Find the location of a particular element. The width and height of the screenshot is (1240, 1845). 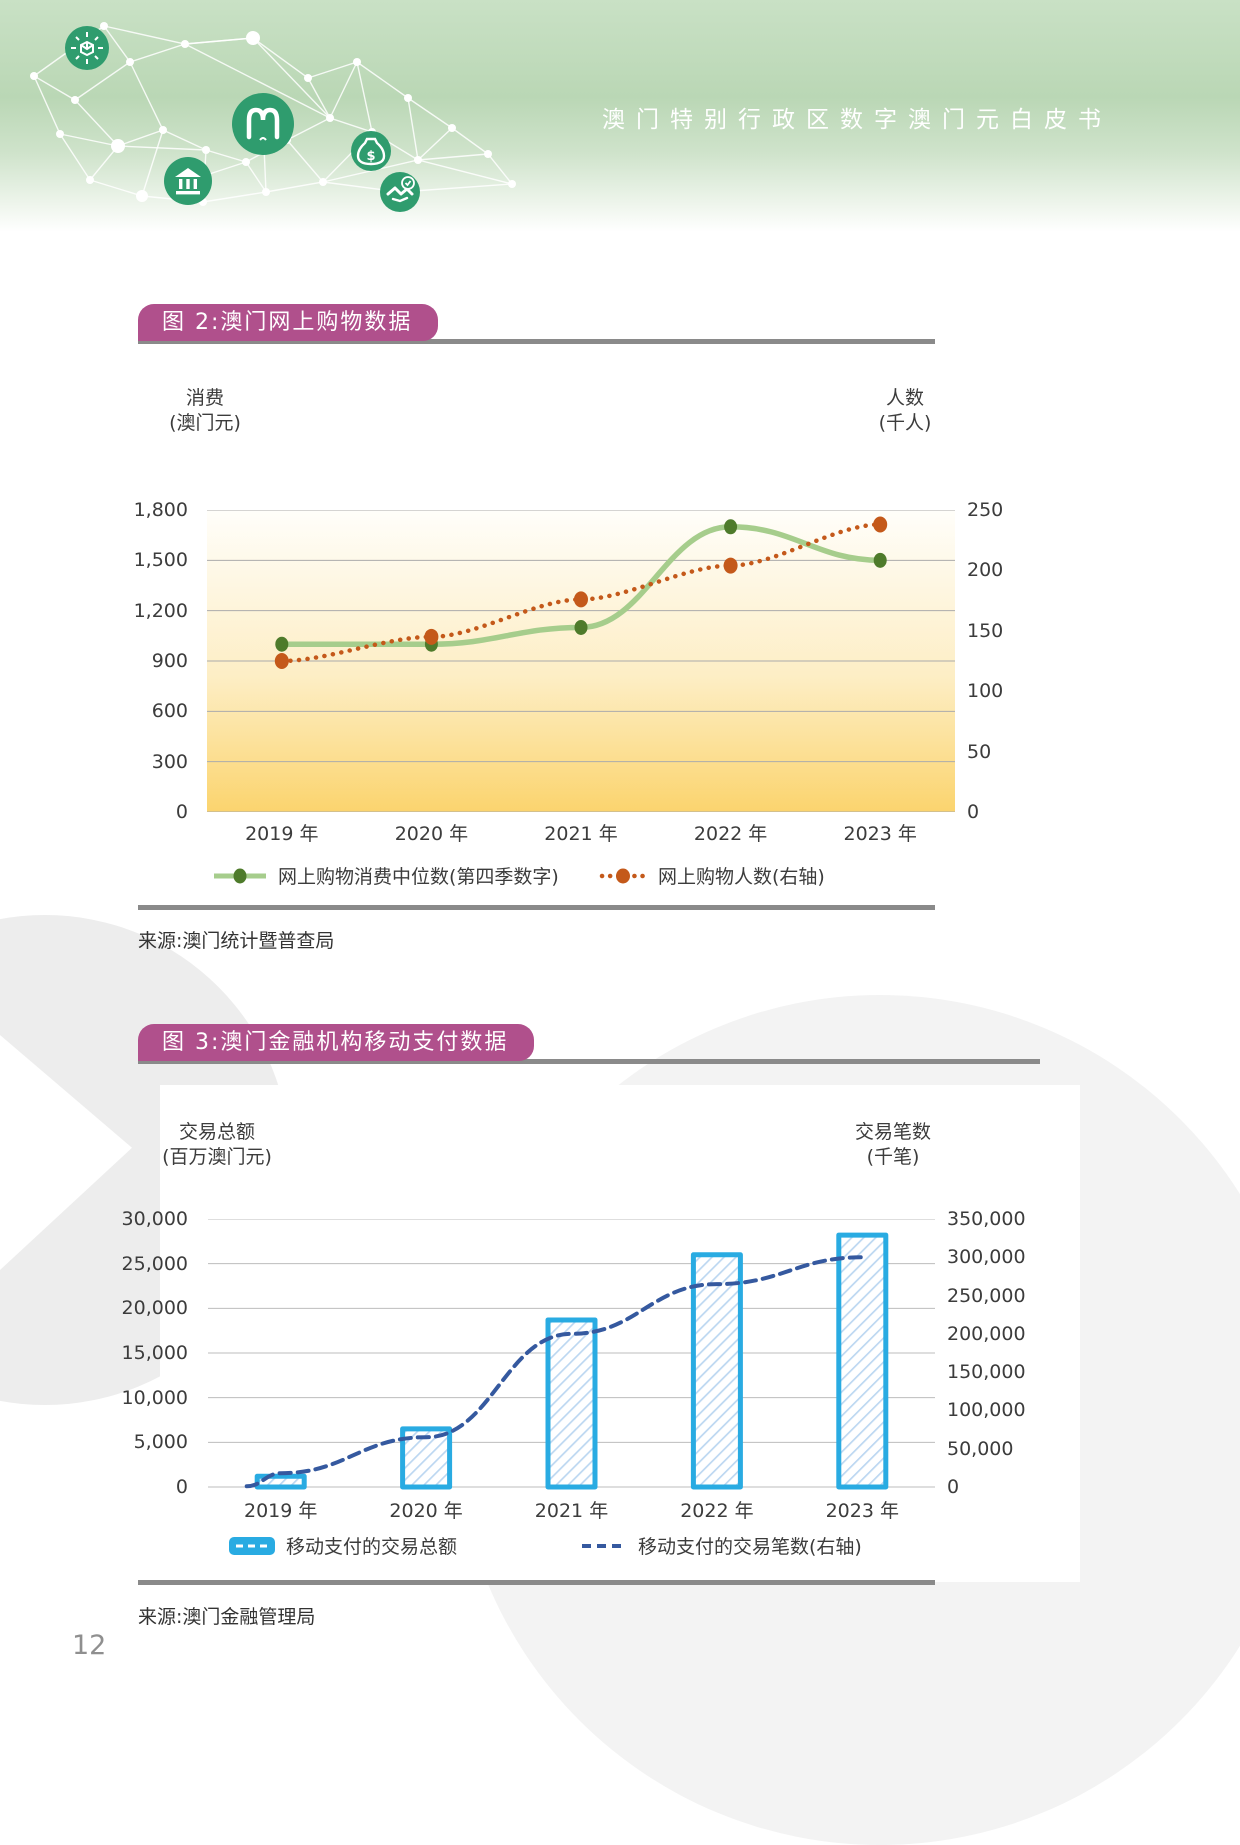

figure3-left-tick: 10,000 is located at coordinates (154, 1397).